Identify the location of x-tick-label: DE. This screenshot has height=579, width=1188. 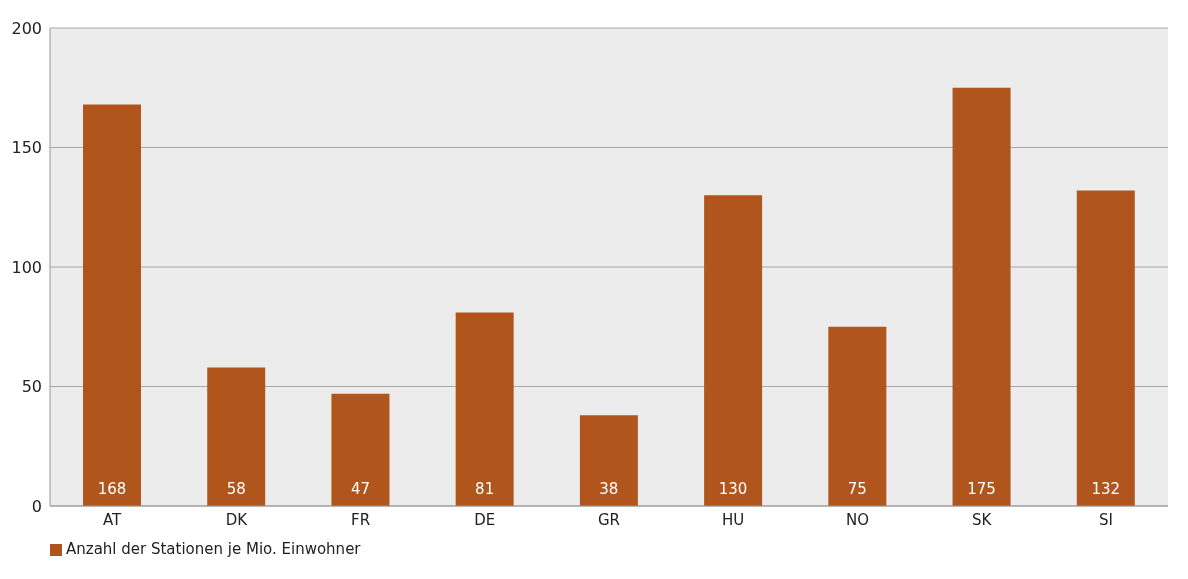
(485, 519).